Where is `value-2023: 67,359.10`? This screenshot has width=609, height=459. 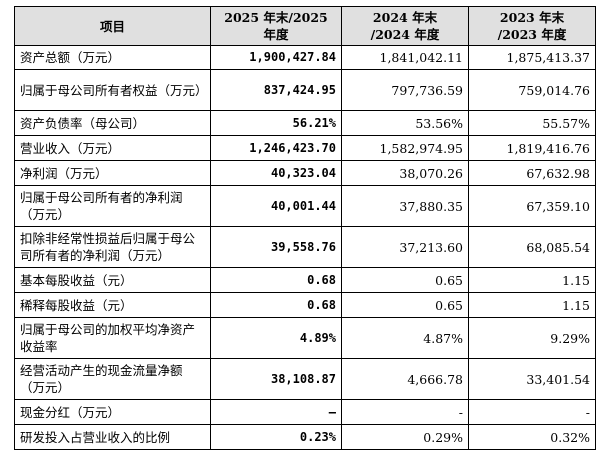
value-2023: 67,359.10 is located at coordinates (532, 206).